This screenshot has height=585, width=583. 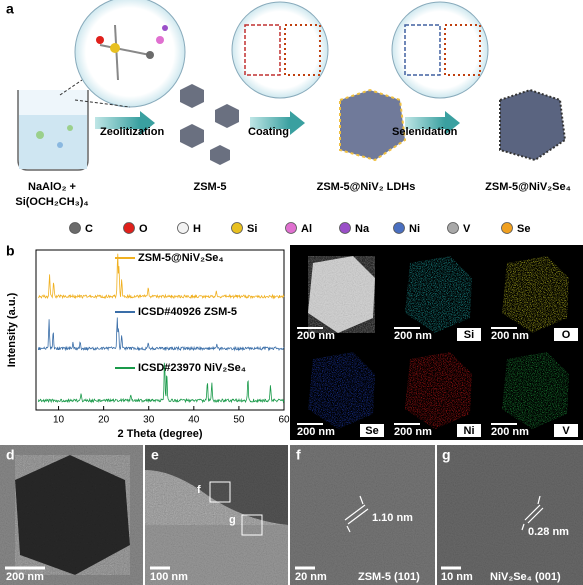 What do you see at coordinates (181, 258) in the screenshot?
I see `legend-label: ZSM-5@NiV₂Se₄` at bounding box center [181, 258].